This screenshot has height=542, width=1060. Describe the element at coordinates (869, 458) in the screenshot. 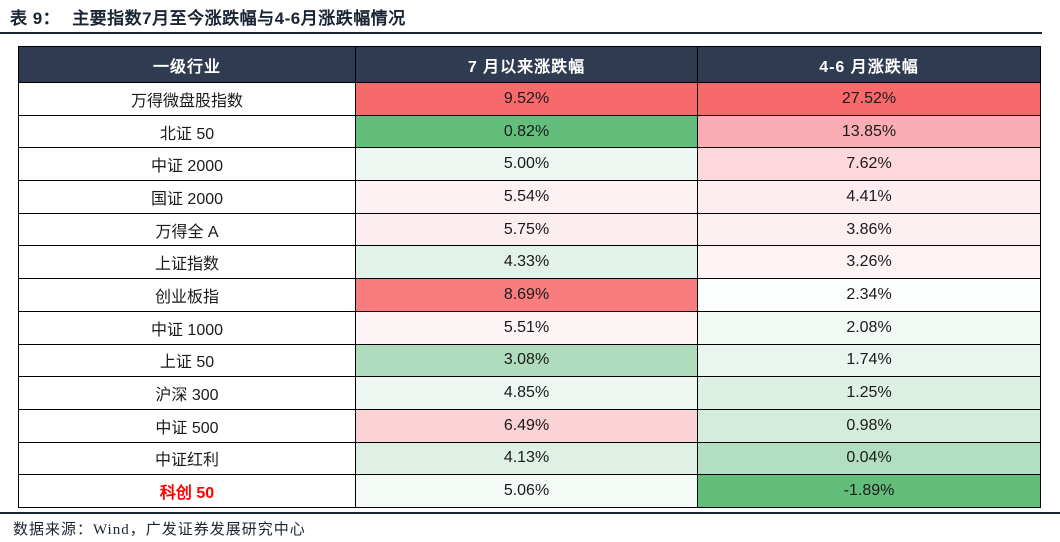

I see `q2-change-cell: 0.04%` at that location.